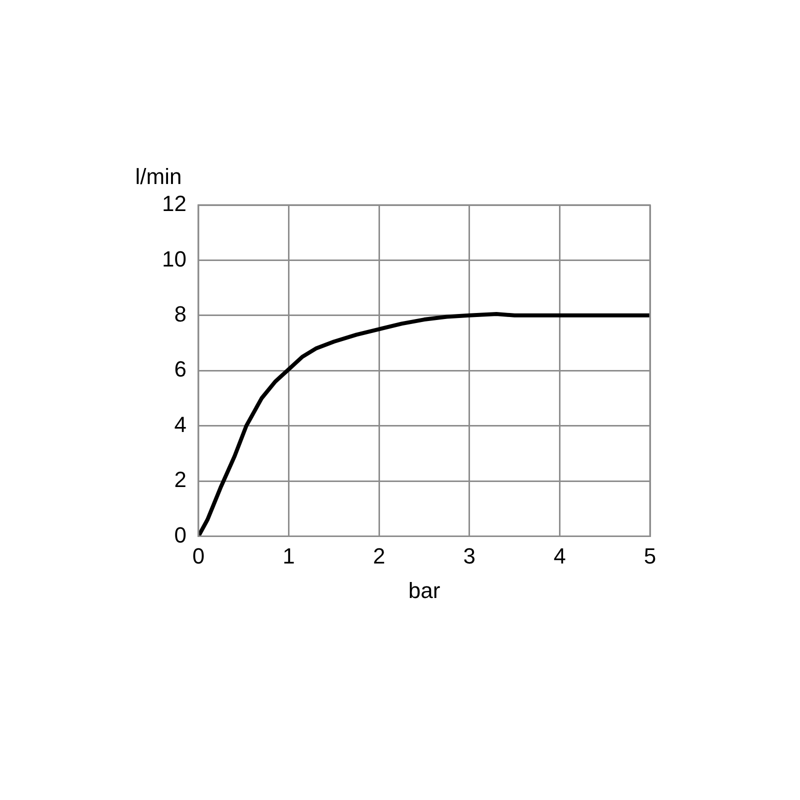  I want to click on x-tick-label: 0, so click(198, 555).